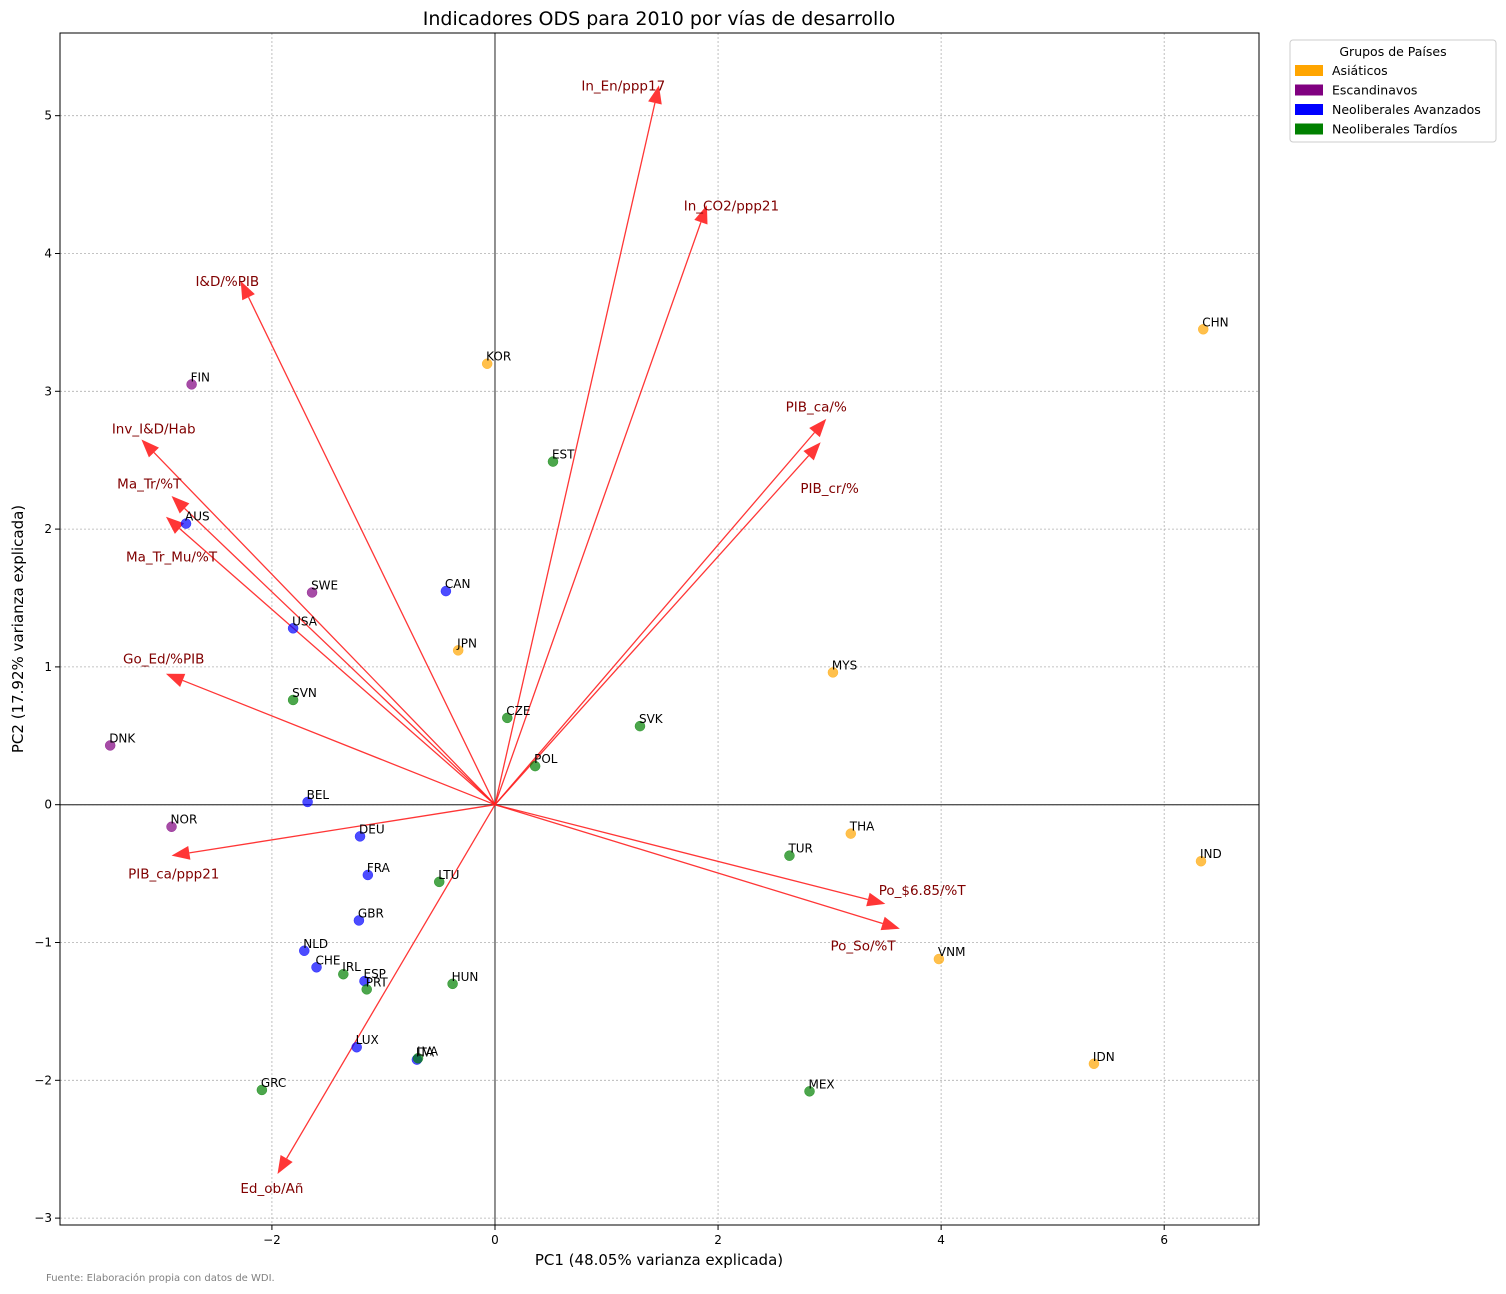 The width and height of the screenshot is (1506, 1294). What do you see at coordinates (18, 629) in the screenshot?
I see `y-axis-label: PC2 (17.92% varianza explicada)` at bounding box center [18, 629].